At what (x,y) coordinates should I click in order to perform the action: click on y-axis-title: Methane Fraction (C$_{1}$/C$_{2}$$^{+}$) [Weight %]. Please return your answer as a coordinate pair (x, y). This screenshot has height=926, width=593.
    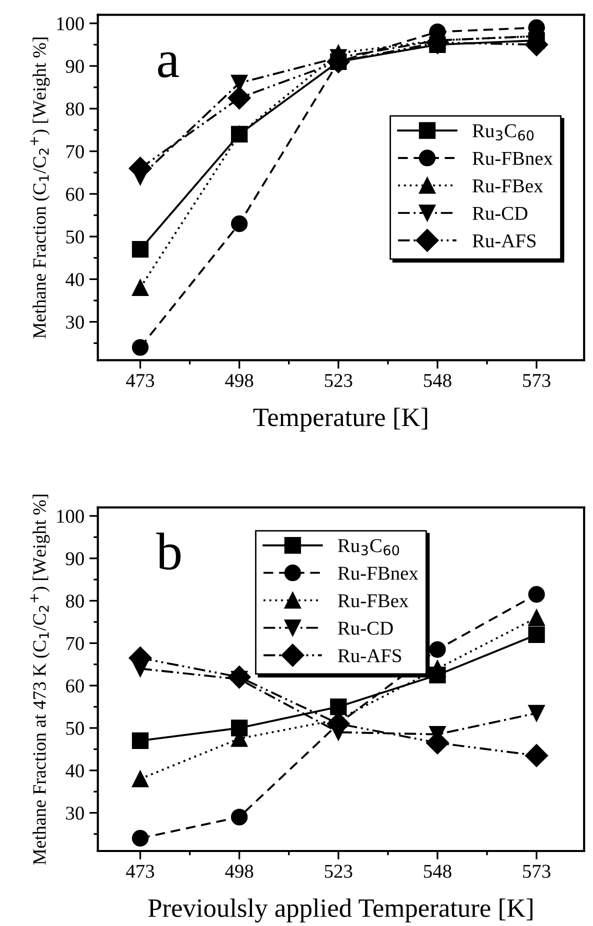
    Looking at the image, I should click on (40, 188).